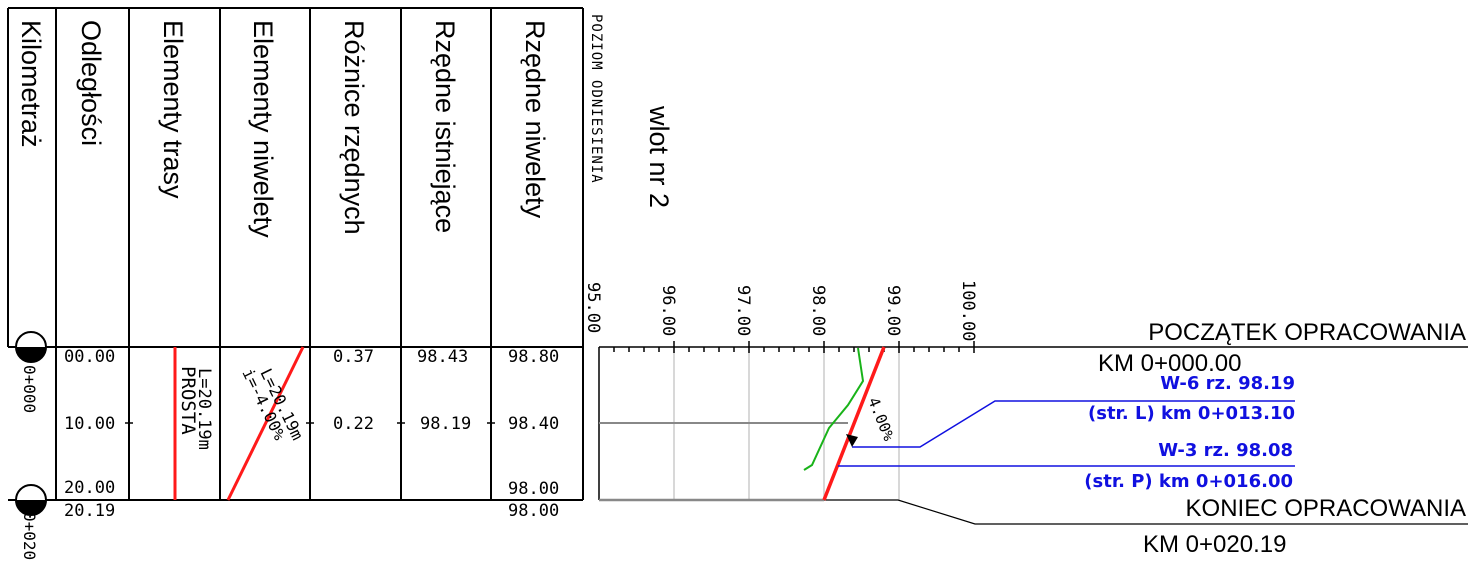 The image size is (1474, 588). Describe the element at coordinates (1227, 383) in the screenshot. I see `w6-annotation-line1: W-6 rz. 98.19` at that location.